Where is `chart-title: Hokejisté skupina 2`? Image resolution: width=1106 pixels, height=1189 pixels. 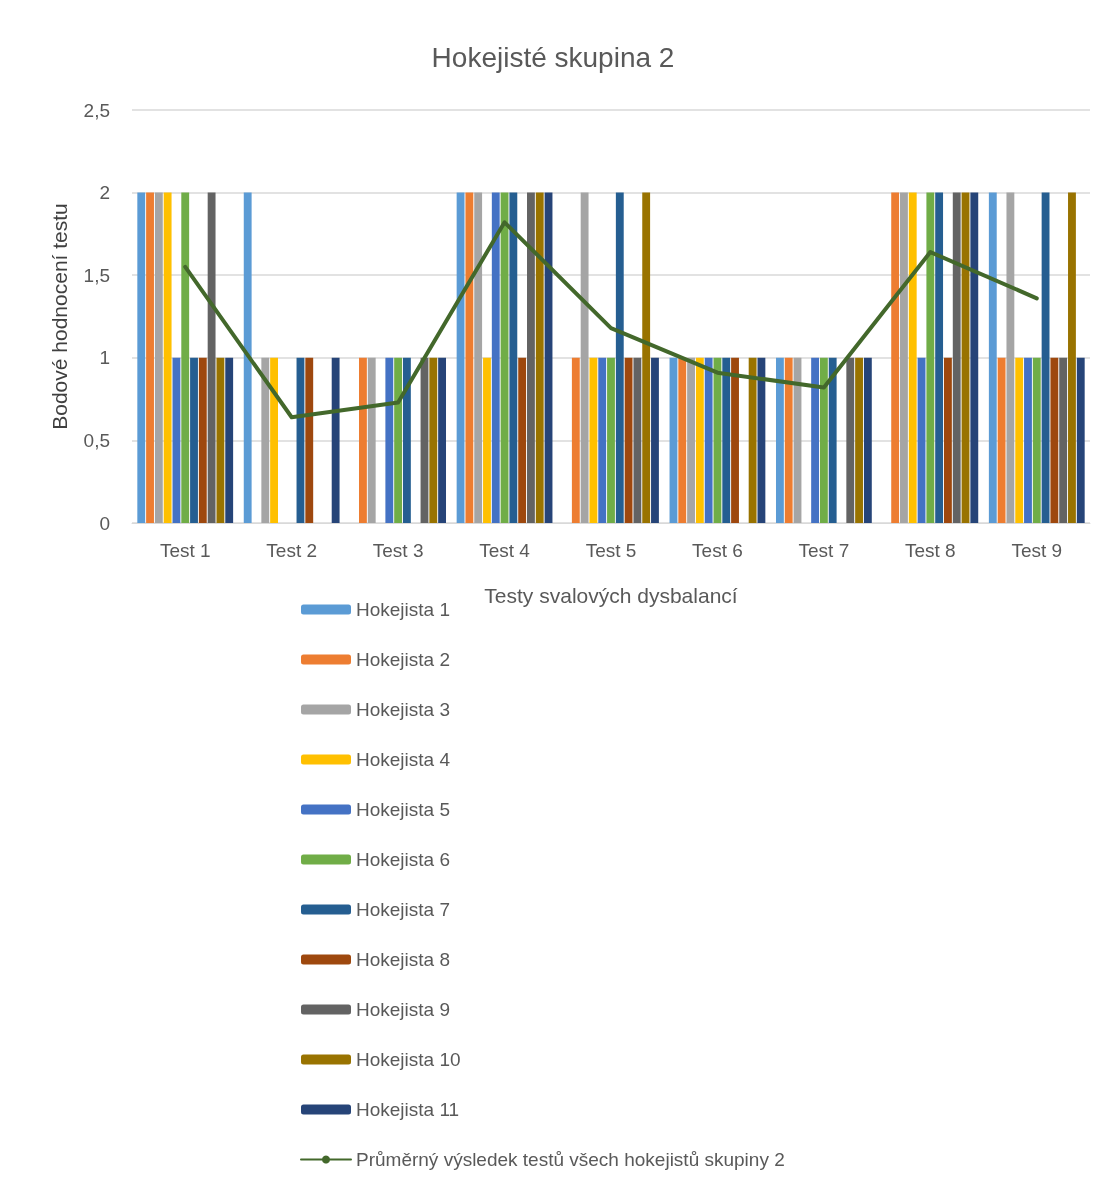
chart-title: Hokejisté skupina 2 is located at coordinates (553, 57).